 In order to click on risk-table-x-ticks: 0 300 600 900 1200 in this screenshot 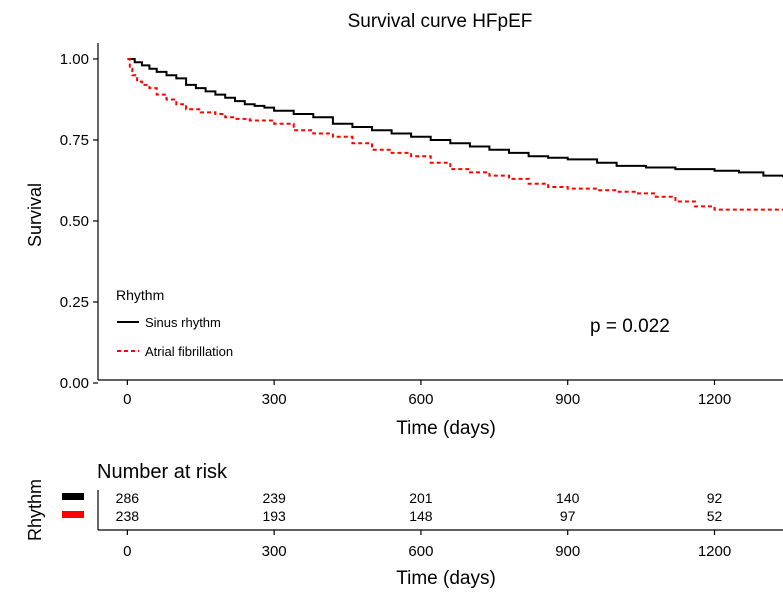, I will do `click(427, 545)`.